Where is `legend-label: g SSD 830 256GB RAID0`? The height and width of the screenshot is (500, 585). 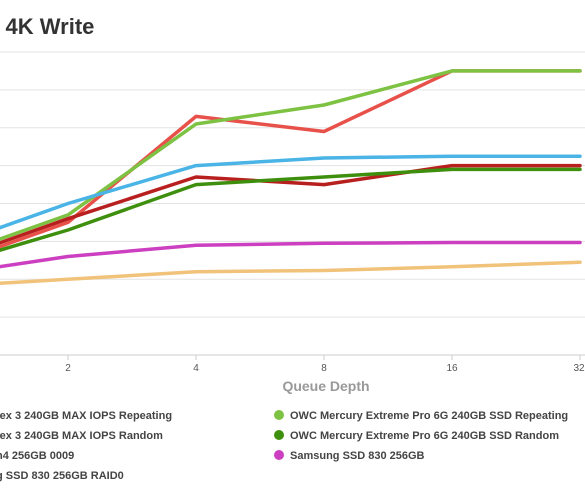 legend-label: g SSD 830 256GB RAID0 is located at coordinates (62, 476).